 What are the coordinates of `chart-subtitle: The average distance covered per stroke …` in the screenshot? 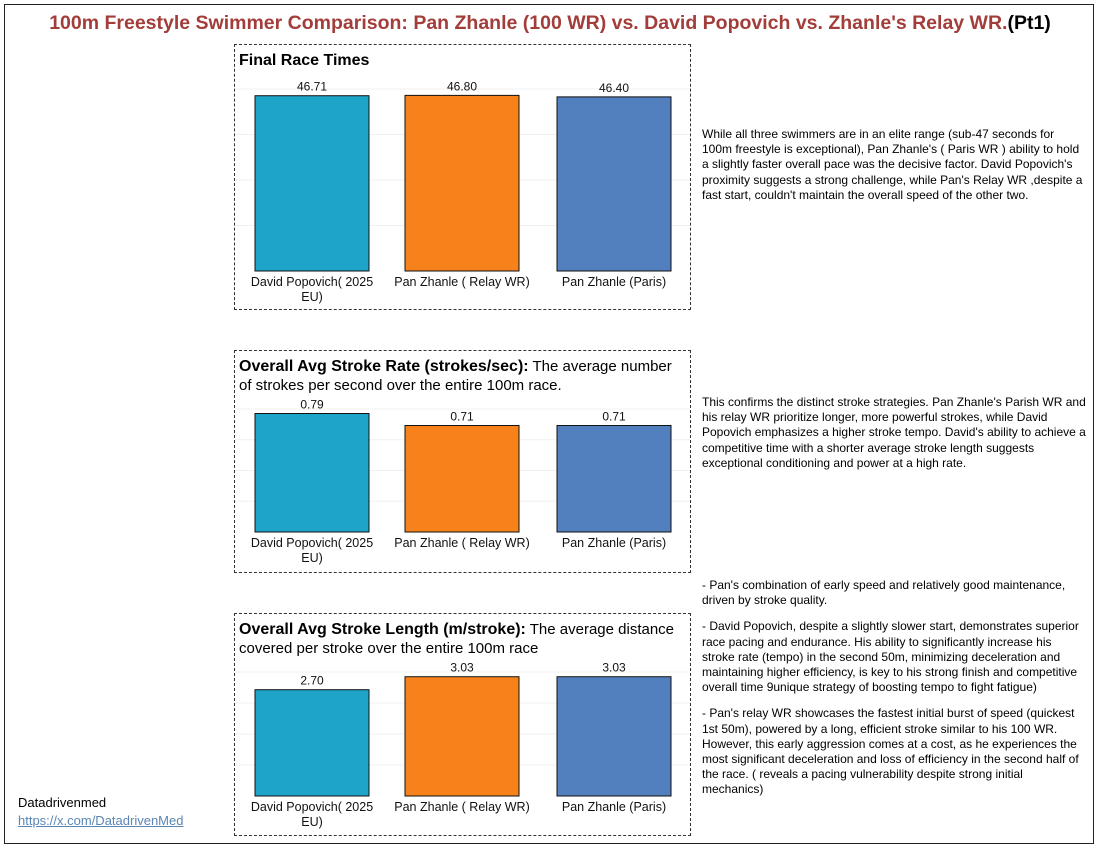 It's located at (457, 639).